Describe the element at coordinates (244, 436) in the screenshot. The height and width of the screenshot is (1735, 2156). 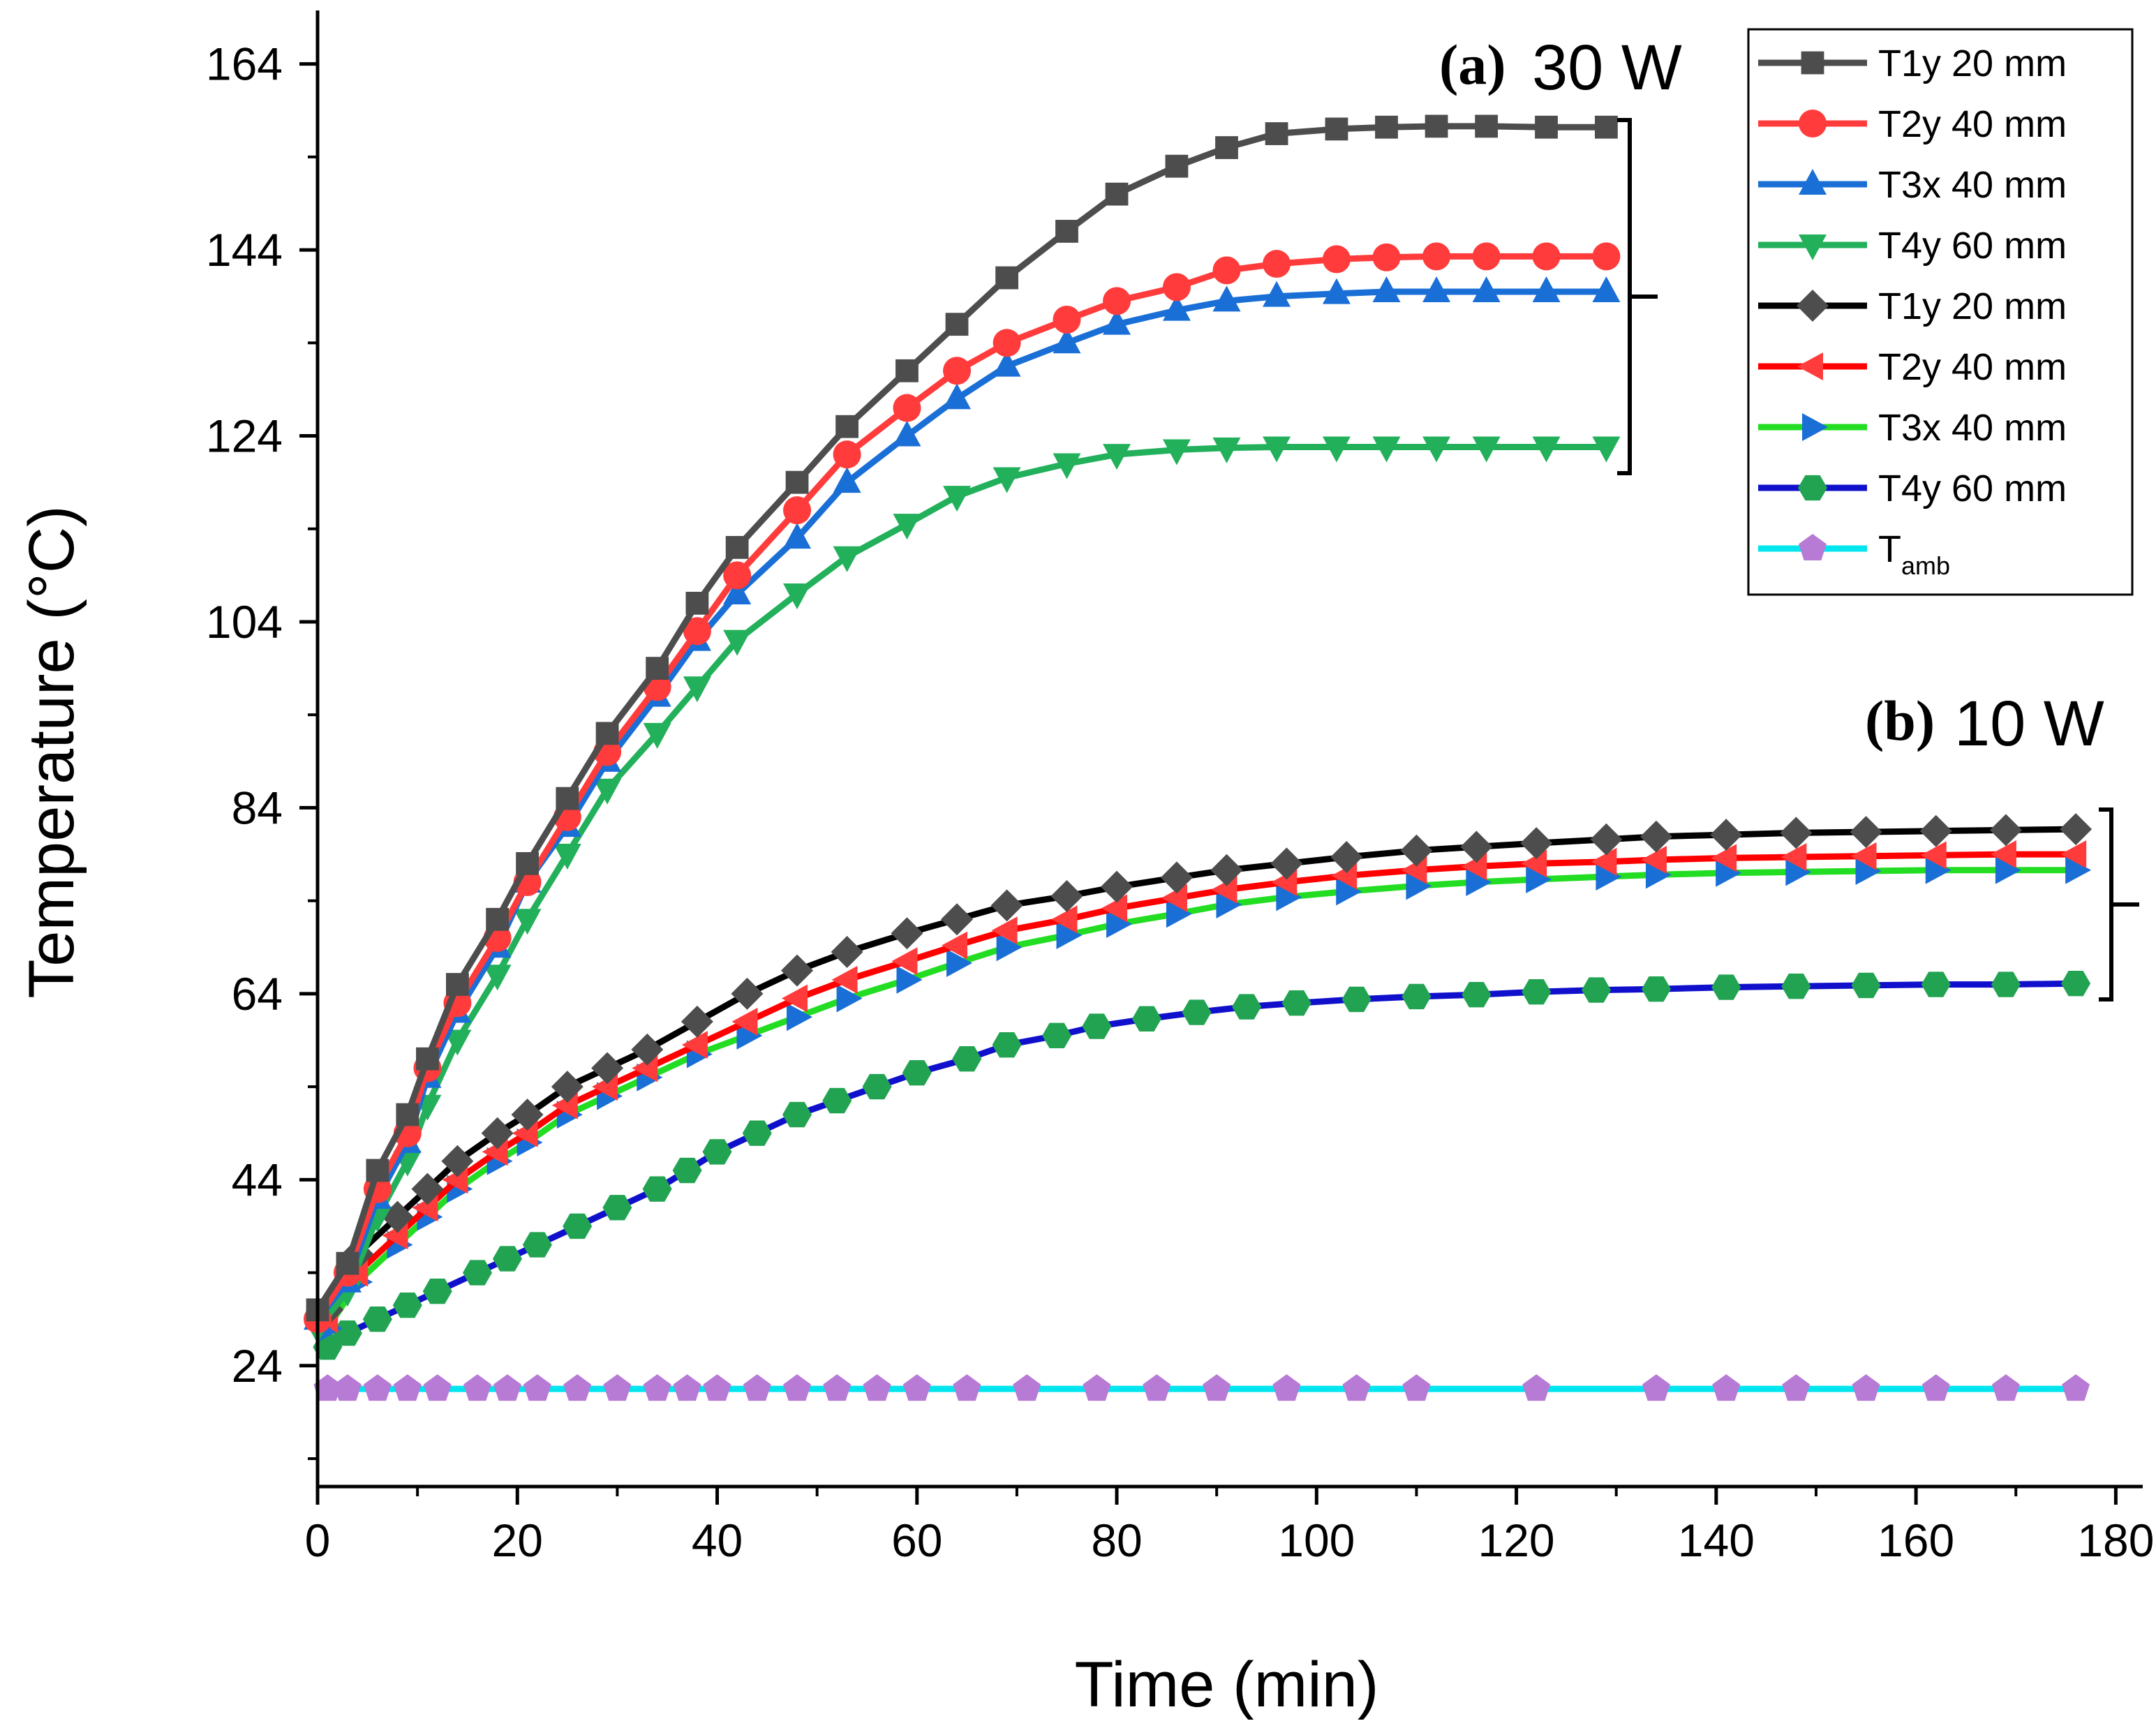
I see `y-tick-label: 124` at that location.